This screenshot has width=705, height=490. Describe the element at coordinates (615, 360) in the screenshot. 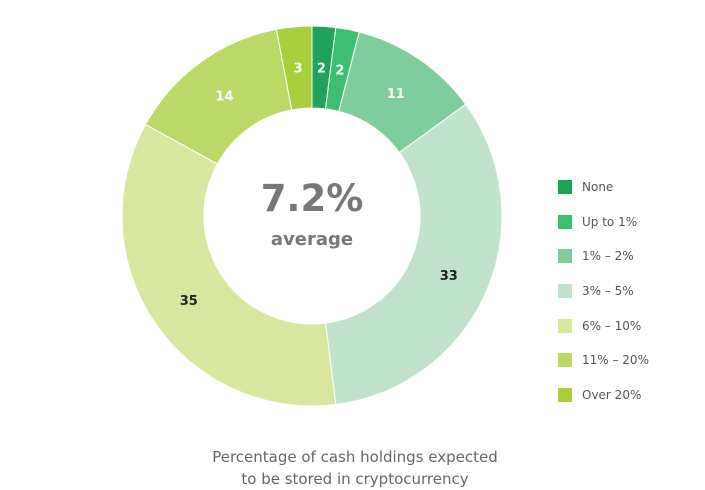

I see `legend-label: 11% – 20%` at that location.